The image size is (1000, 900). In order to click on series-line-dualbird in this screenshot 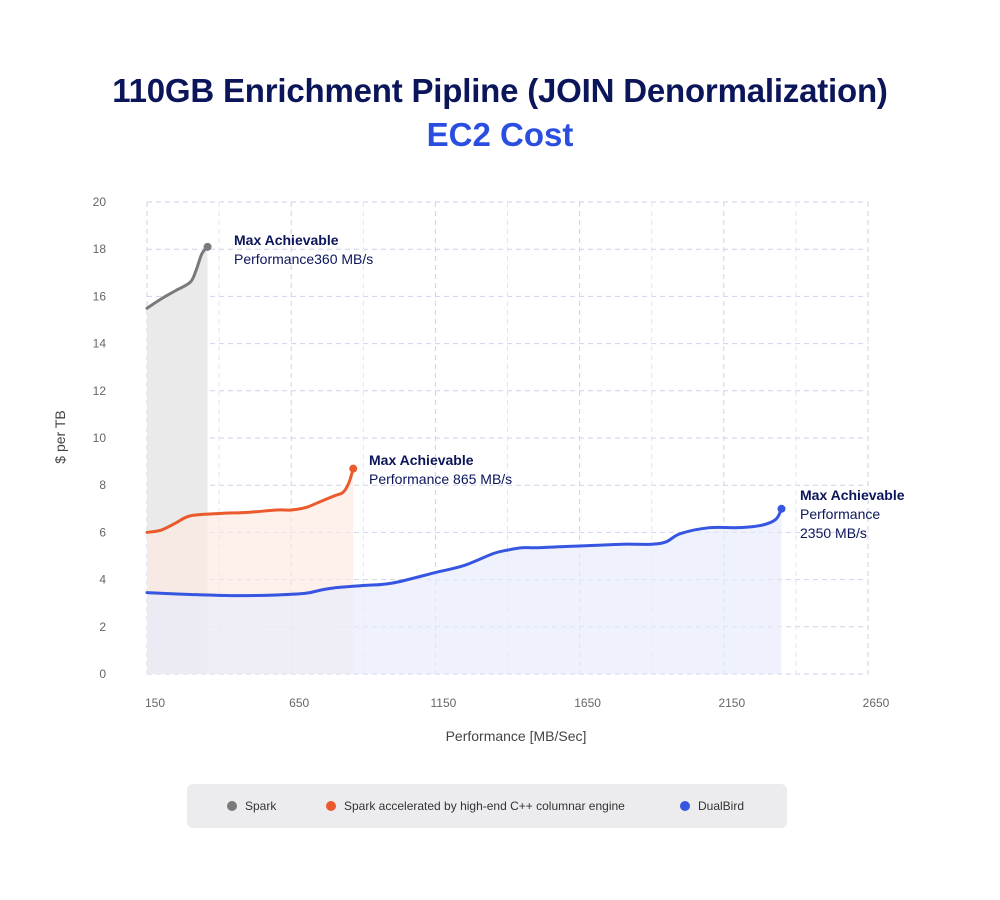, I will do `click(464, 552)`.